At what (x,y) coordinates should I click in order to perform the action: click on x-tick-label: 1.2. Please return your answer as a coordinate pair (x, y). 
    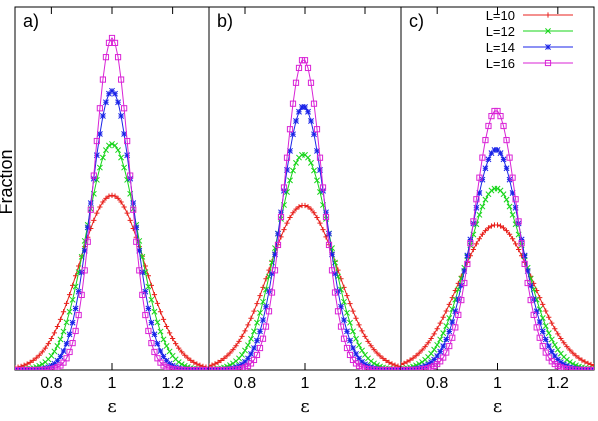
    Looking at the image, I should click on (365, 383).